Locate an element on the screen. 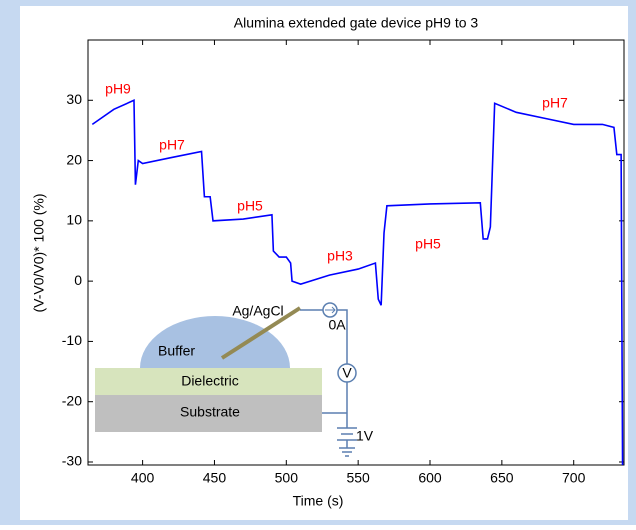 Image resolution: width=636 pixels, height=530 pixels. inset-label: Ag/AgCl is located at coordinates (257, 311).